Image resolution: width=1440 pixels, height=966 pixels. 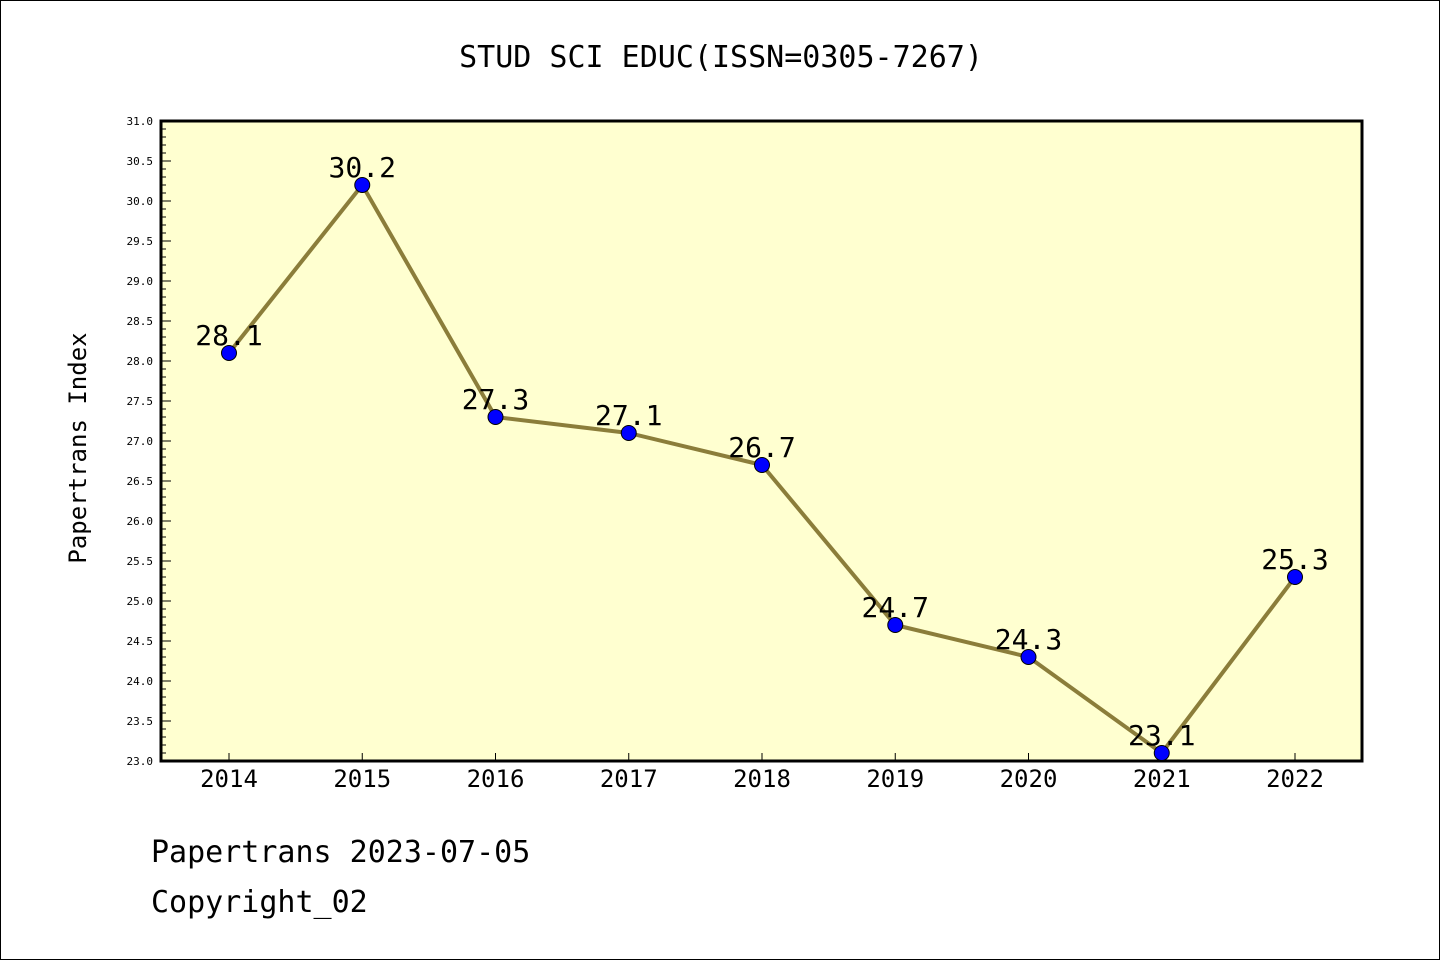 I want to click on y-tick-label: 29.5, so click(x=140, y=241).